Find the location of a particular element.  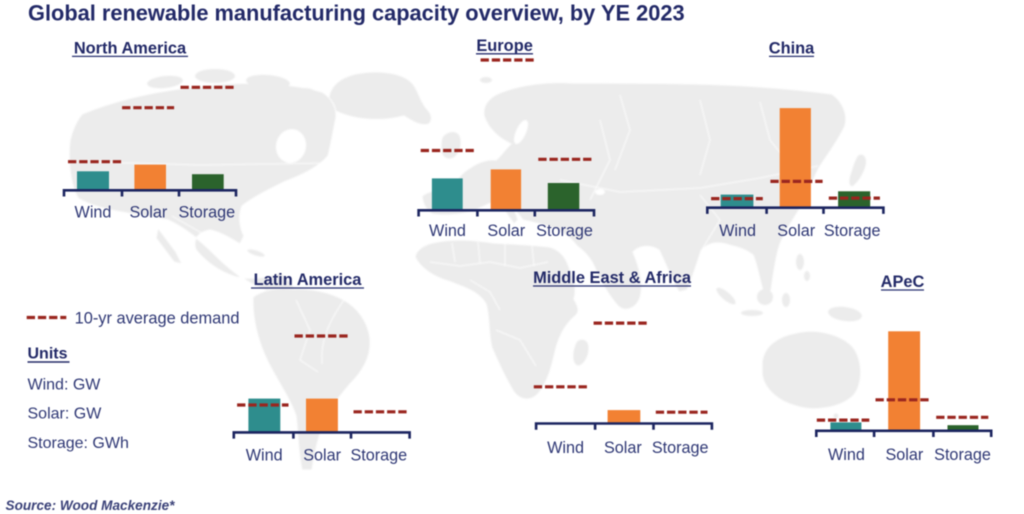

svg-text: Source: Wood Mackenzie* is located at coordinates (91, 505).